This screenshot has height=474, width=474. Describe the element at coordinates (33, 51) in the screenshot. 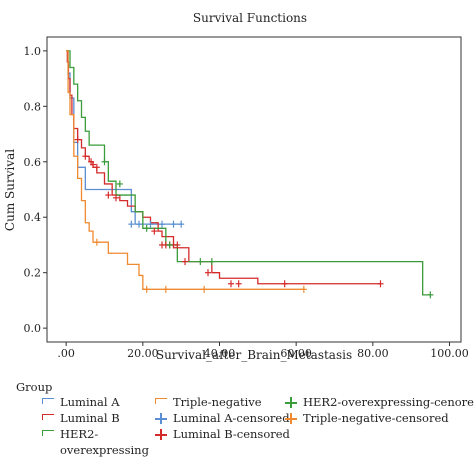

I see `y-tick-label: 1.0` at that location.